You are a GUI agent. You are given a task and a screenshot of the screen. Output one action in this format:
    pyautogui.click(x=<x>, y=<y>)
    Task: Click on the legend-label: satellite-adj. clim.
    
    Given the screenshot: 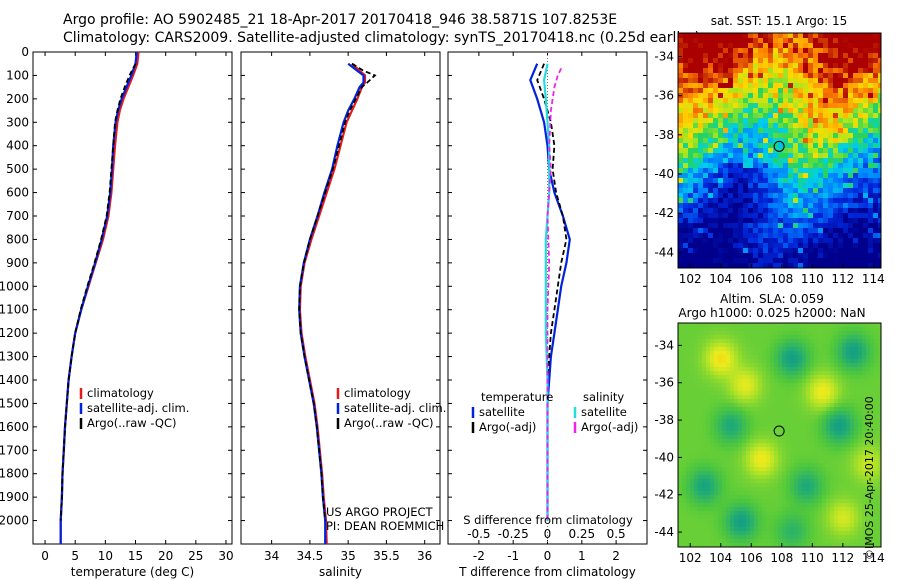 What is the action you would take?
    pyautogui.click(x=138, y=408)
    